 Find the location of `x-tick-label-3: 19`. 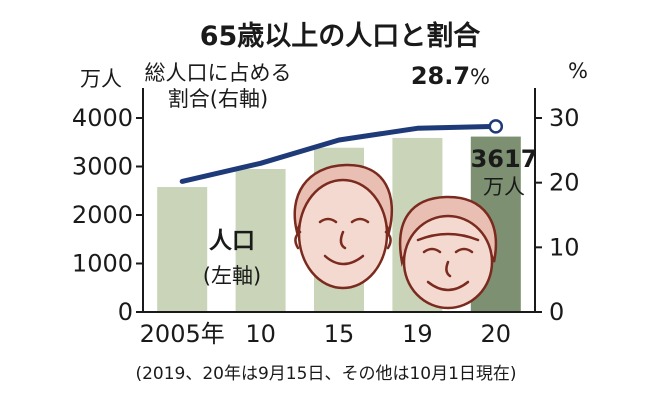

x-tick-label-3: 19 is located at coordinates (417, 334).